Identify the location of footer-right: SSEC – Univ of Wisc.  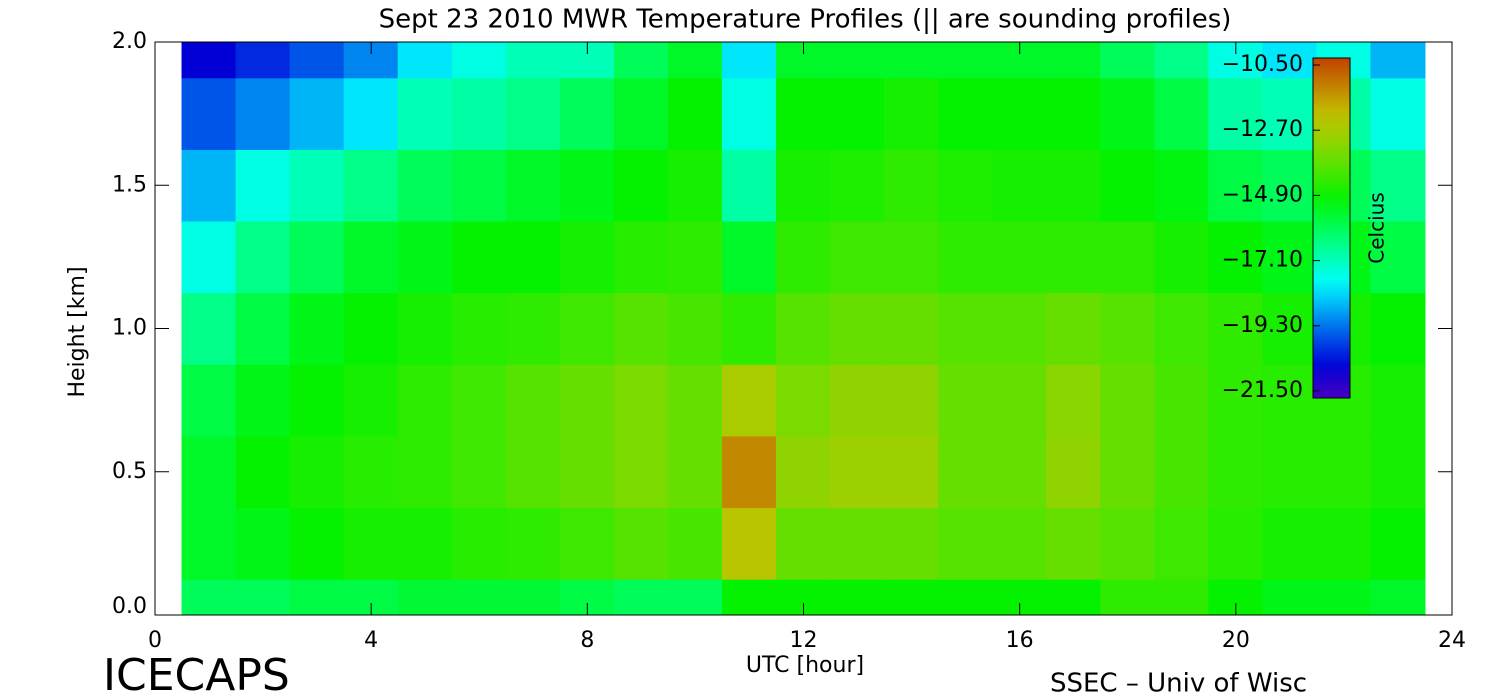
(1178, 684).